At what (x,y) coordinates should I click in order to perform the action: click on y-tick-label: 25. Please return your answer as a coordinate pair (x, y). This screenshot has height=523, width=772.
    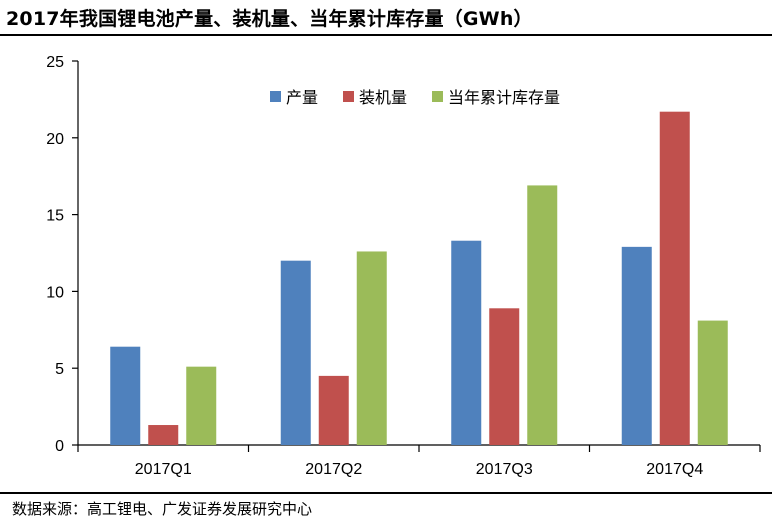
    Looking at the image, I should click on (55, 62).